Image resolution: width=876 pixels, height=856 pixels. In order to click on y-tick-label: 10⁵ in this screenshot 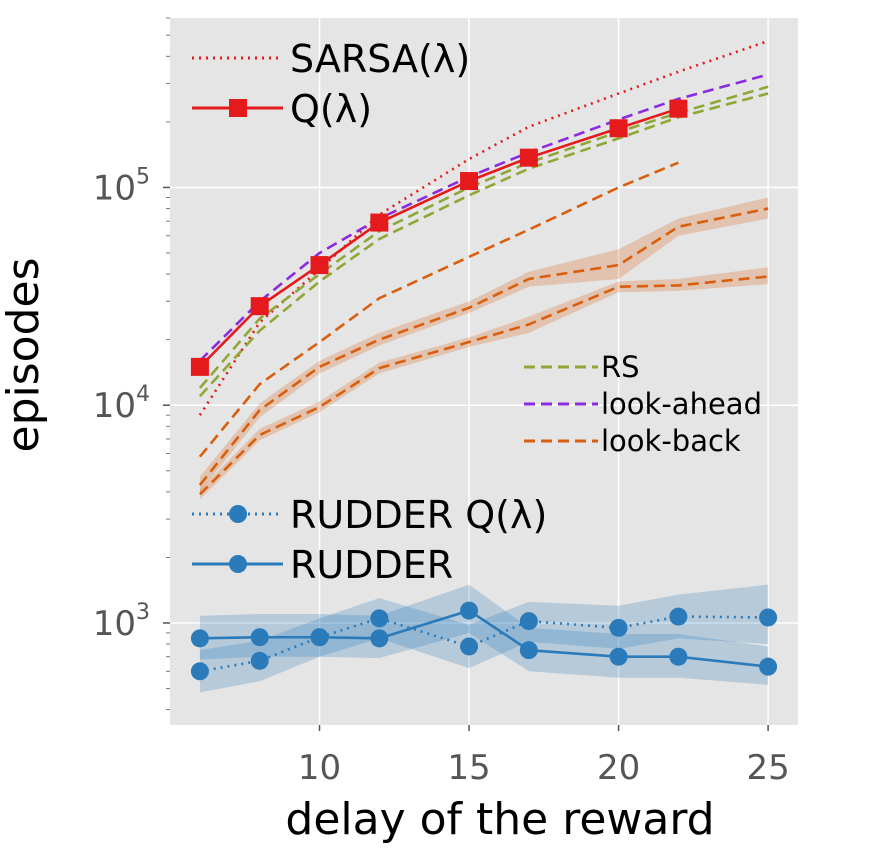, I will do `click(121, 186)`.